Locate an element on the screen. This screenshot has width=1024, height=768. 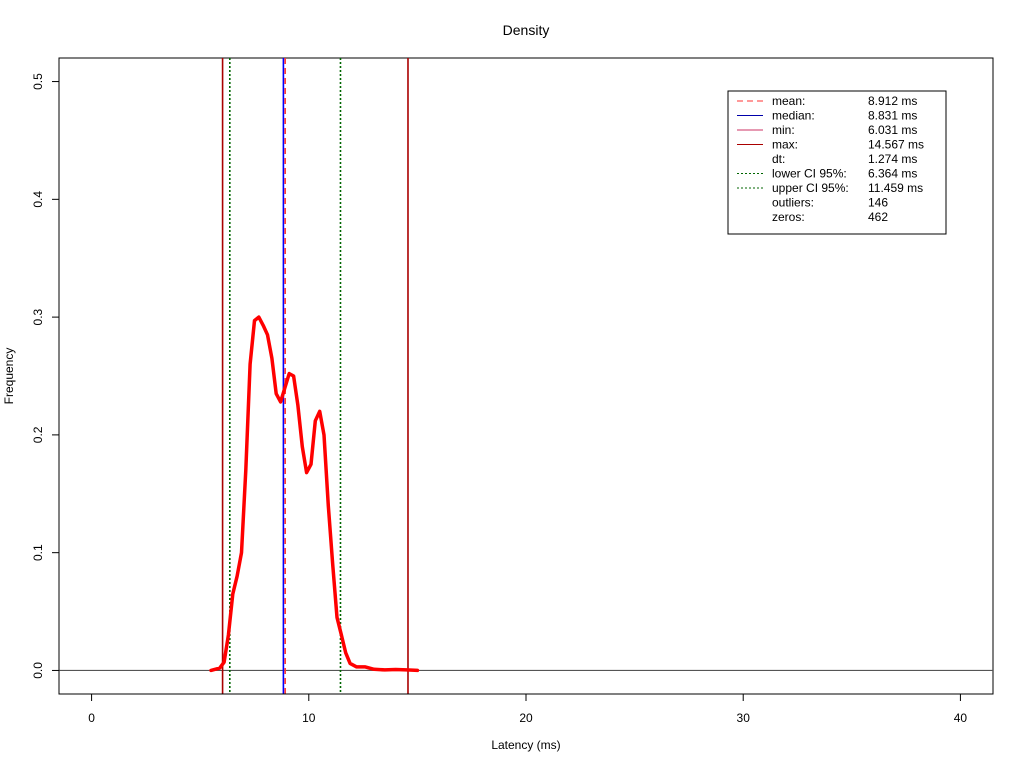
x-tick-label: 40 is located at coordinates (961, 718).